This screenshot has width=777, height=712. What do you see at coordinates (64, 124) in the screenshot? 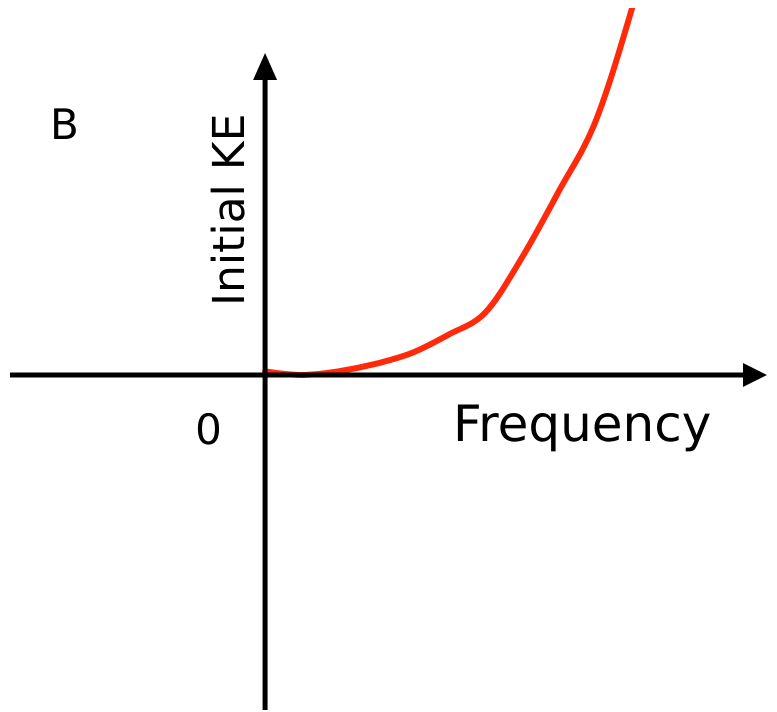
I see `text: B` at bounding box center [64, 124].